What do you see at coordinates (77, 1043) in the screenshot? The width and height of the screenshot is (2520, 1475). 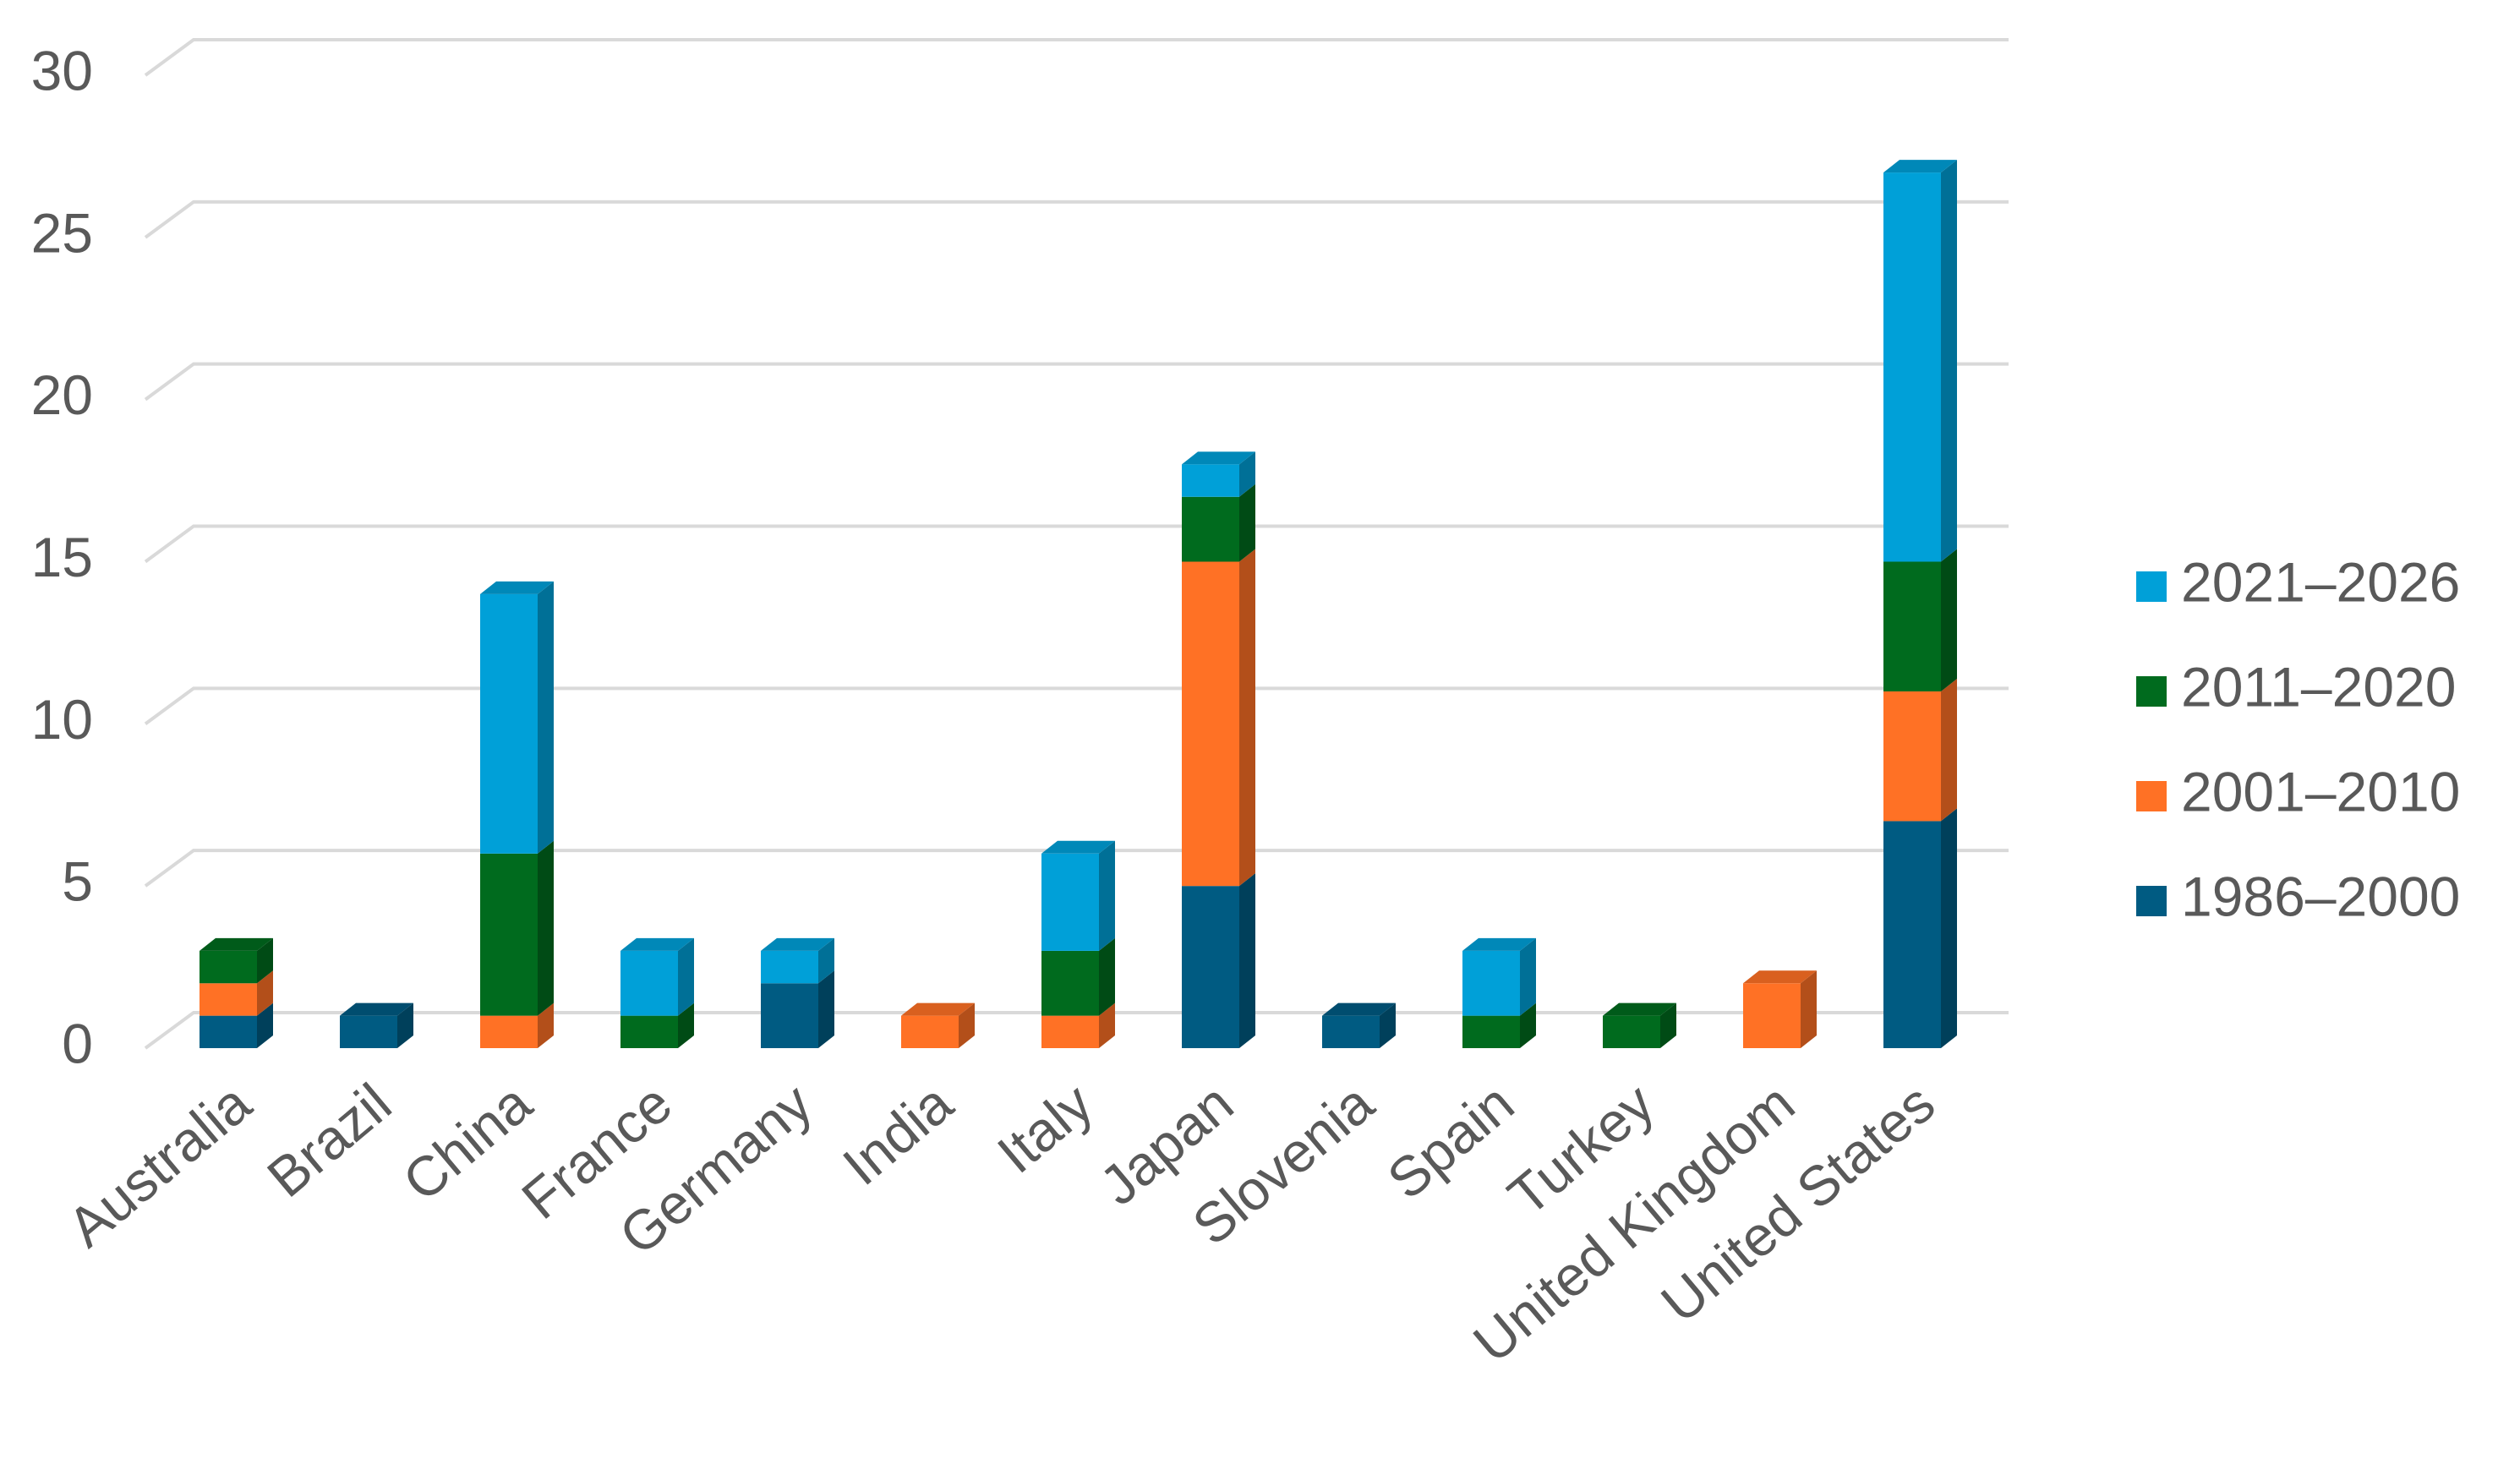 I see `y-tick-label: 0` at bounding box center [77, 1043].